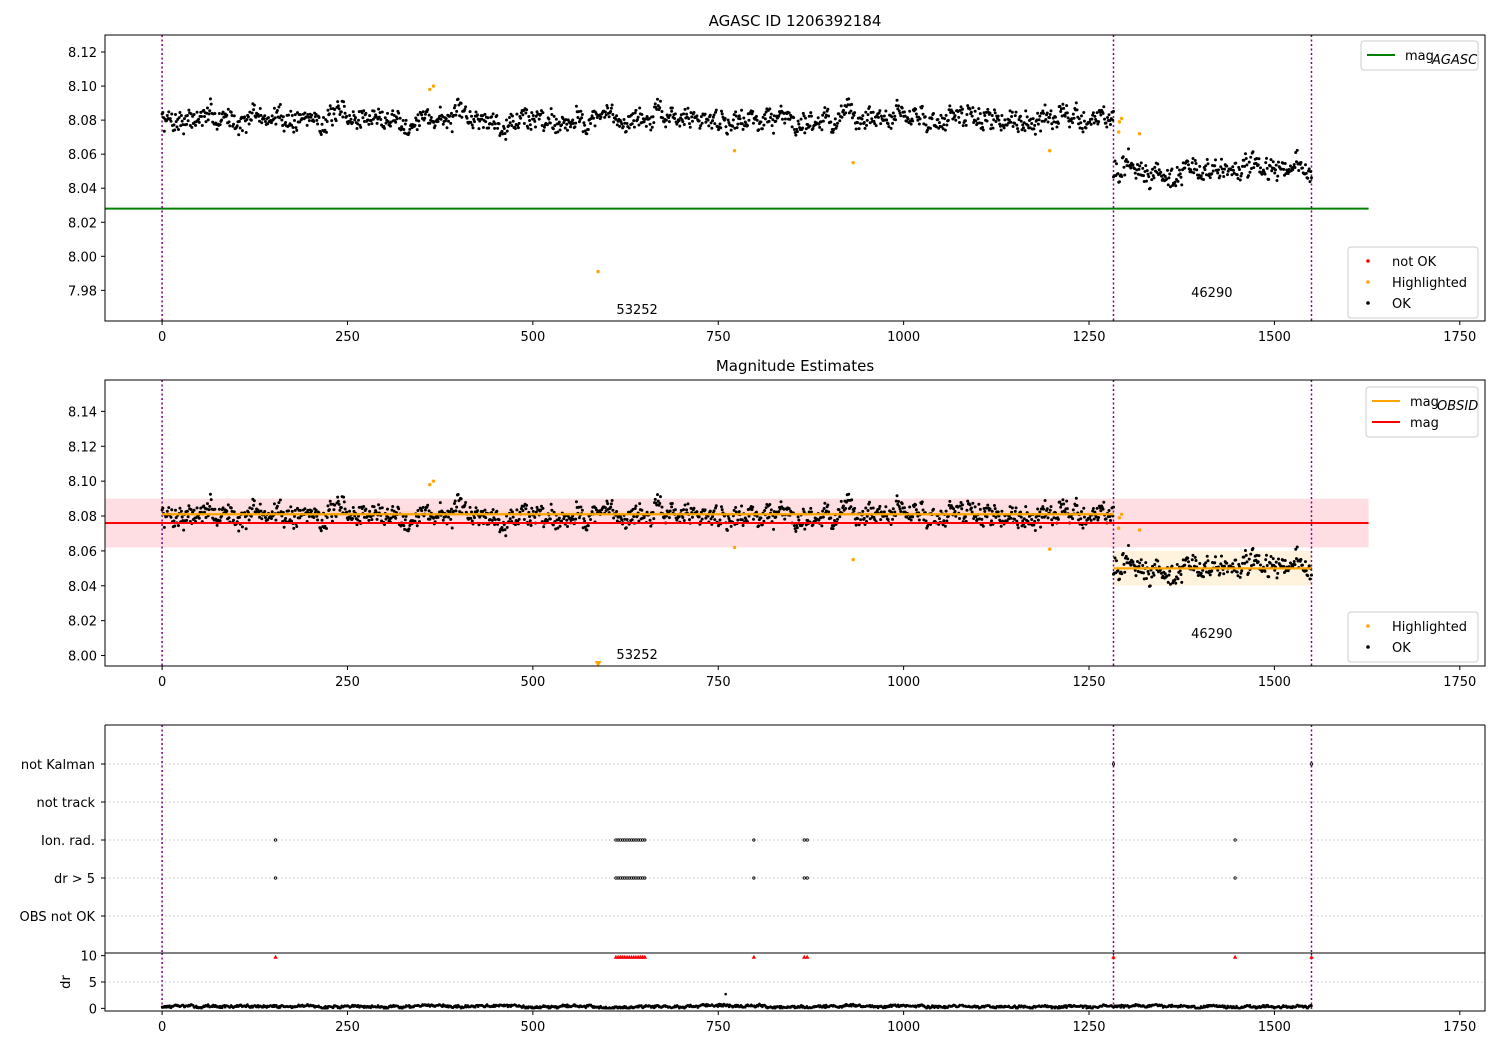  I want to click on mid-upper-legend-label: mag, so click(1424, 423).